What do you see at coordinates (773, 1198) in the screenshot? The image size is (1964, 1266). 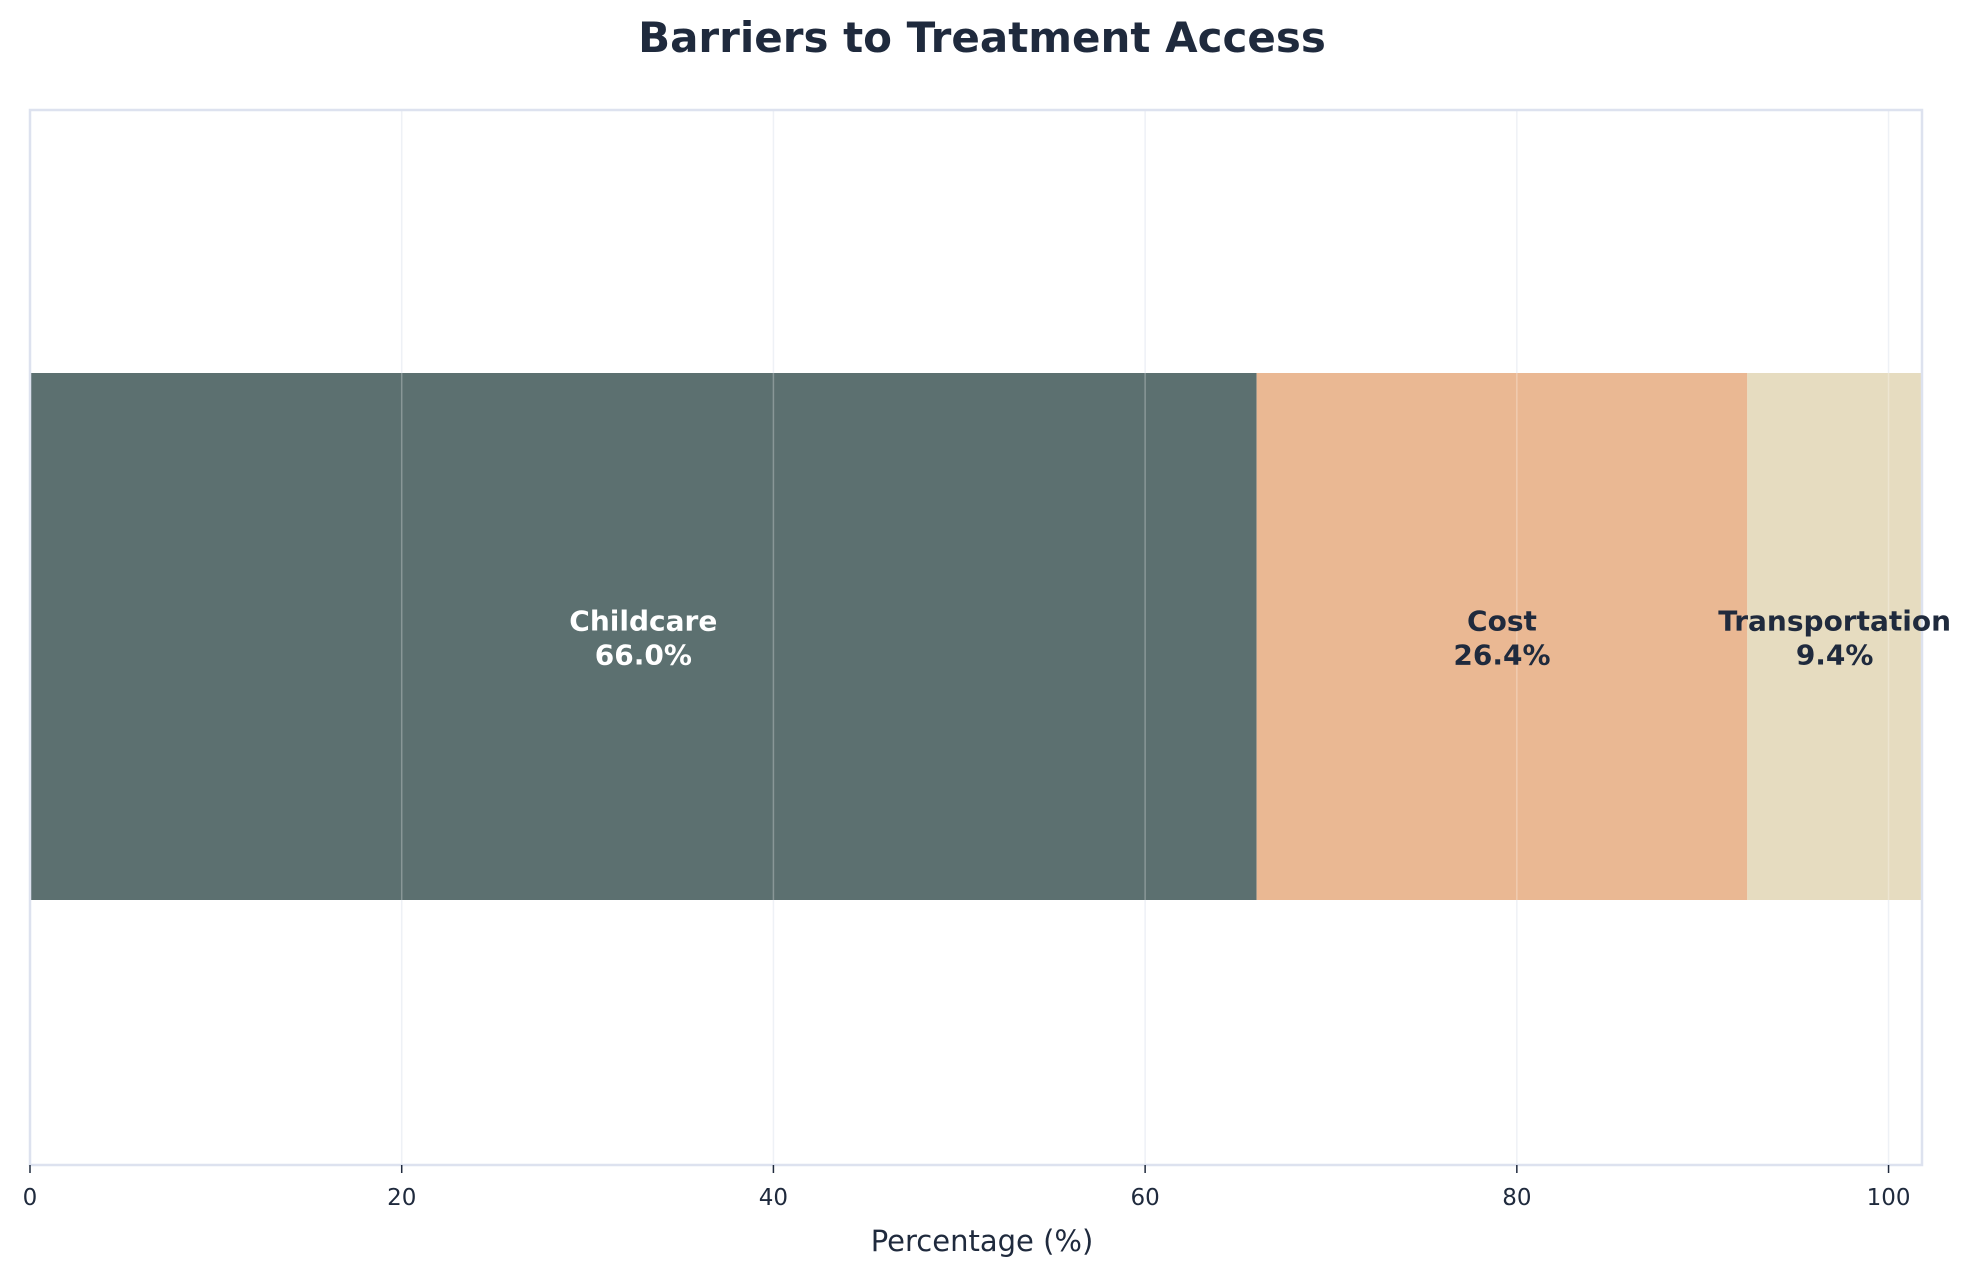 I see `x-tick-label-2: 40` at bounding box center [773, 1198].